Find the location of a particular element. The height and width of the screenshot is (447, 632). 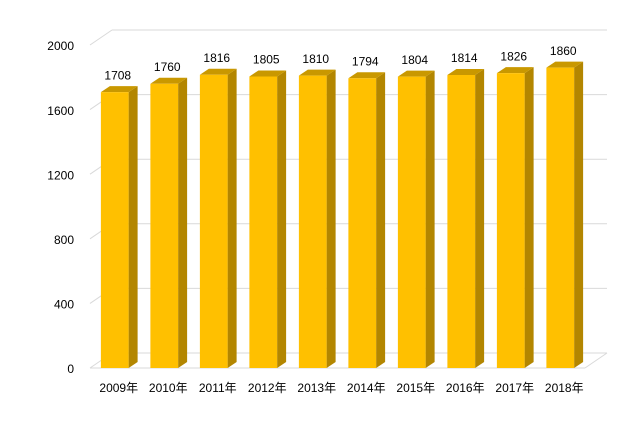

y-tick-label: 0 is located at coordinates (70, 369).